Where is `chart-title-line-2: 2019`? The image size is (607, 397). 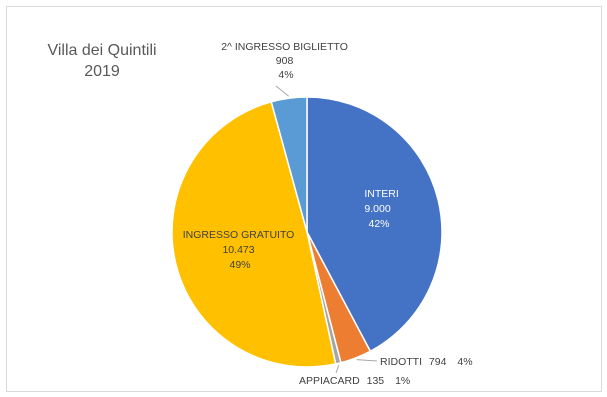 chart-title-line-2: 2019 is located at coordinates (102, 71).